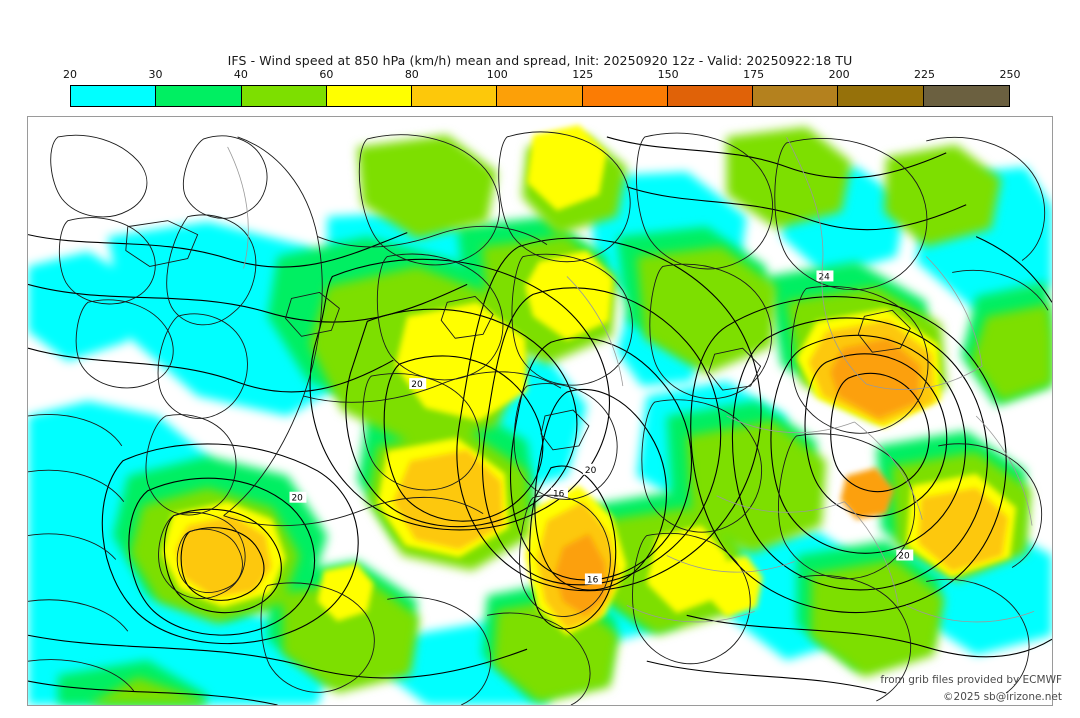 This screenshot has height=718, width=1080. I want to click on colorbar-swatches, so click(540, 96).